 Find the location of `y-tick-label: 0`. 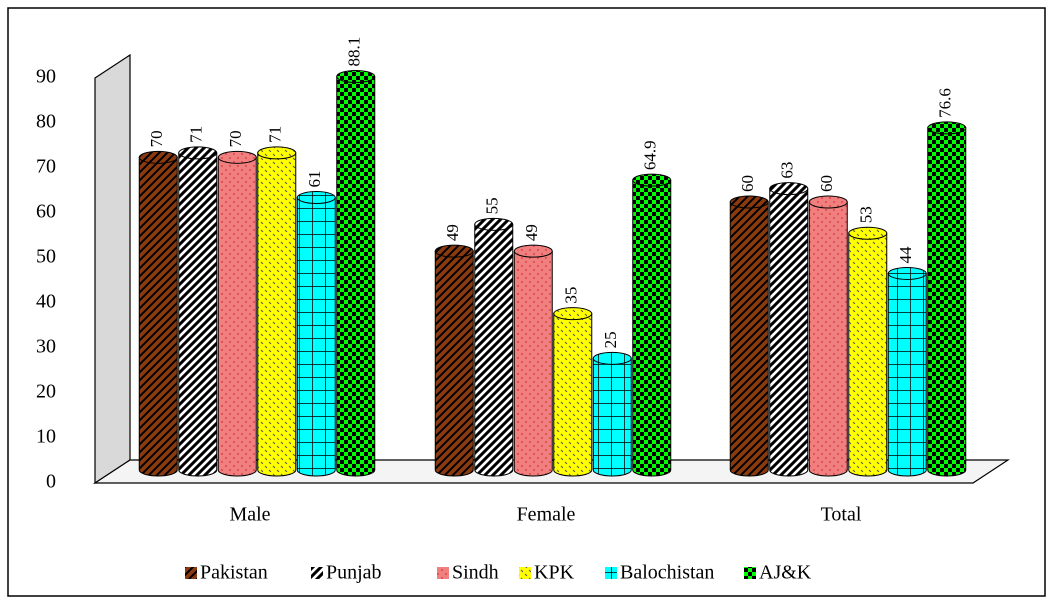

y-tick-label: 0 is located at coordinates (51, 482).